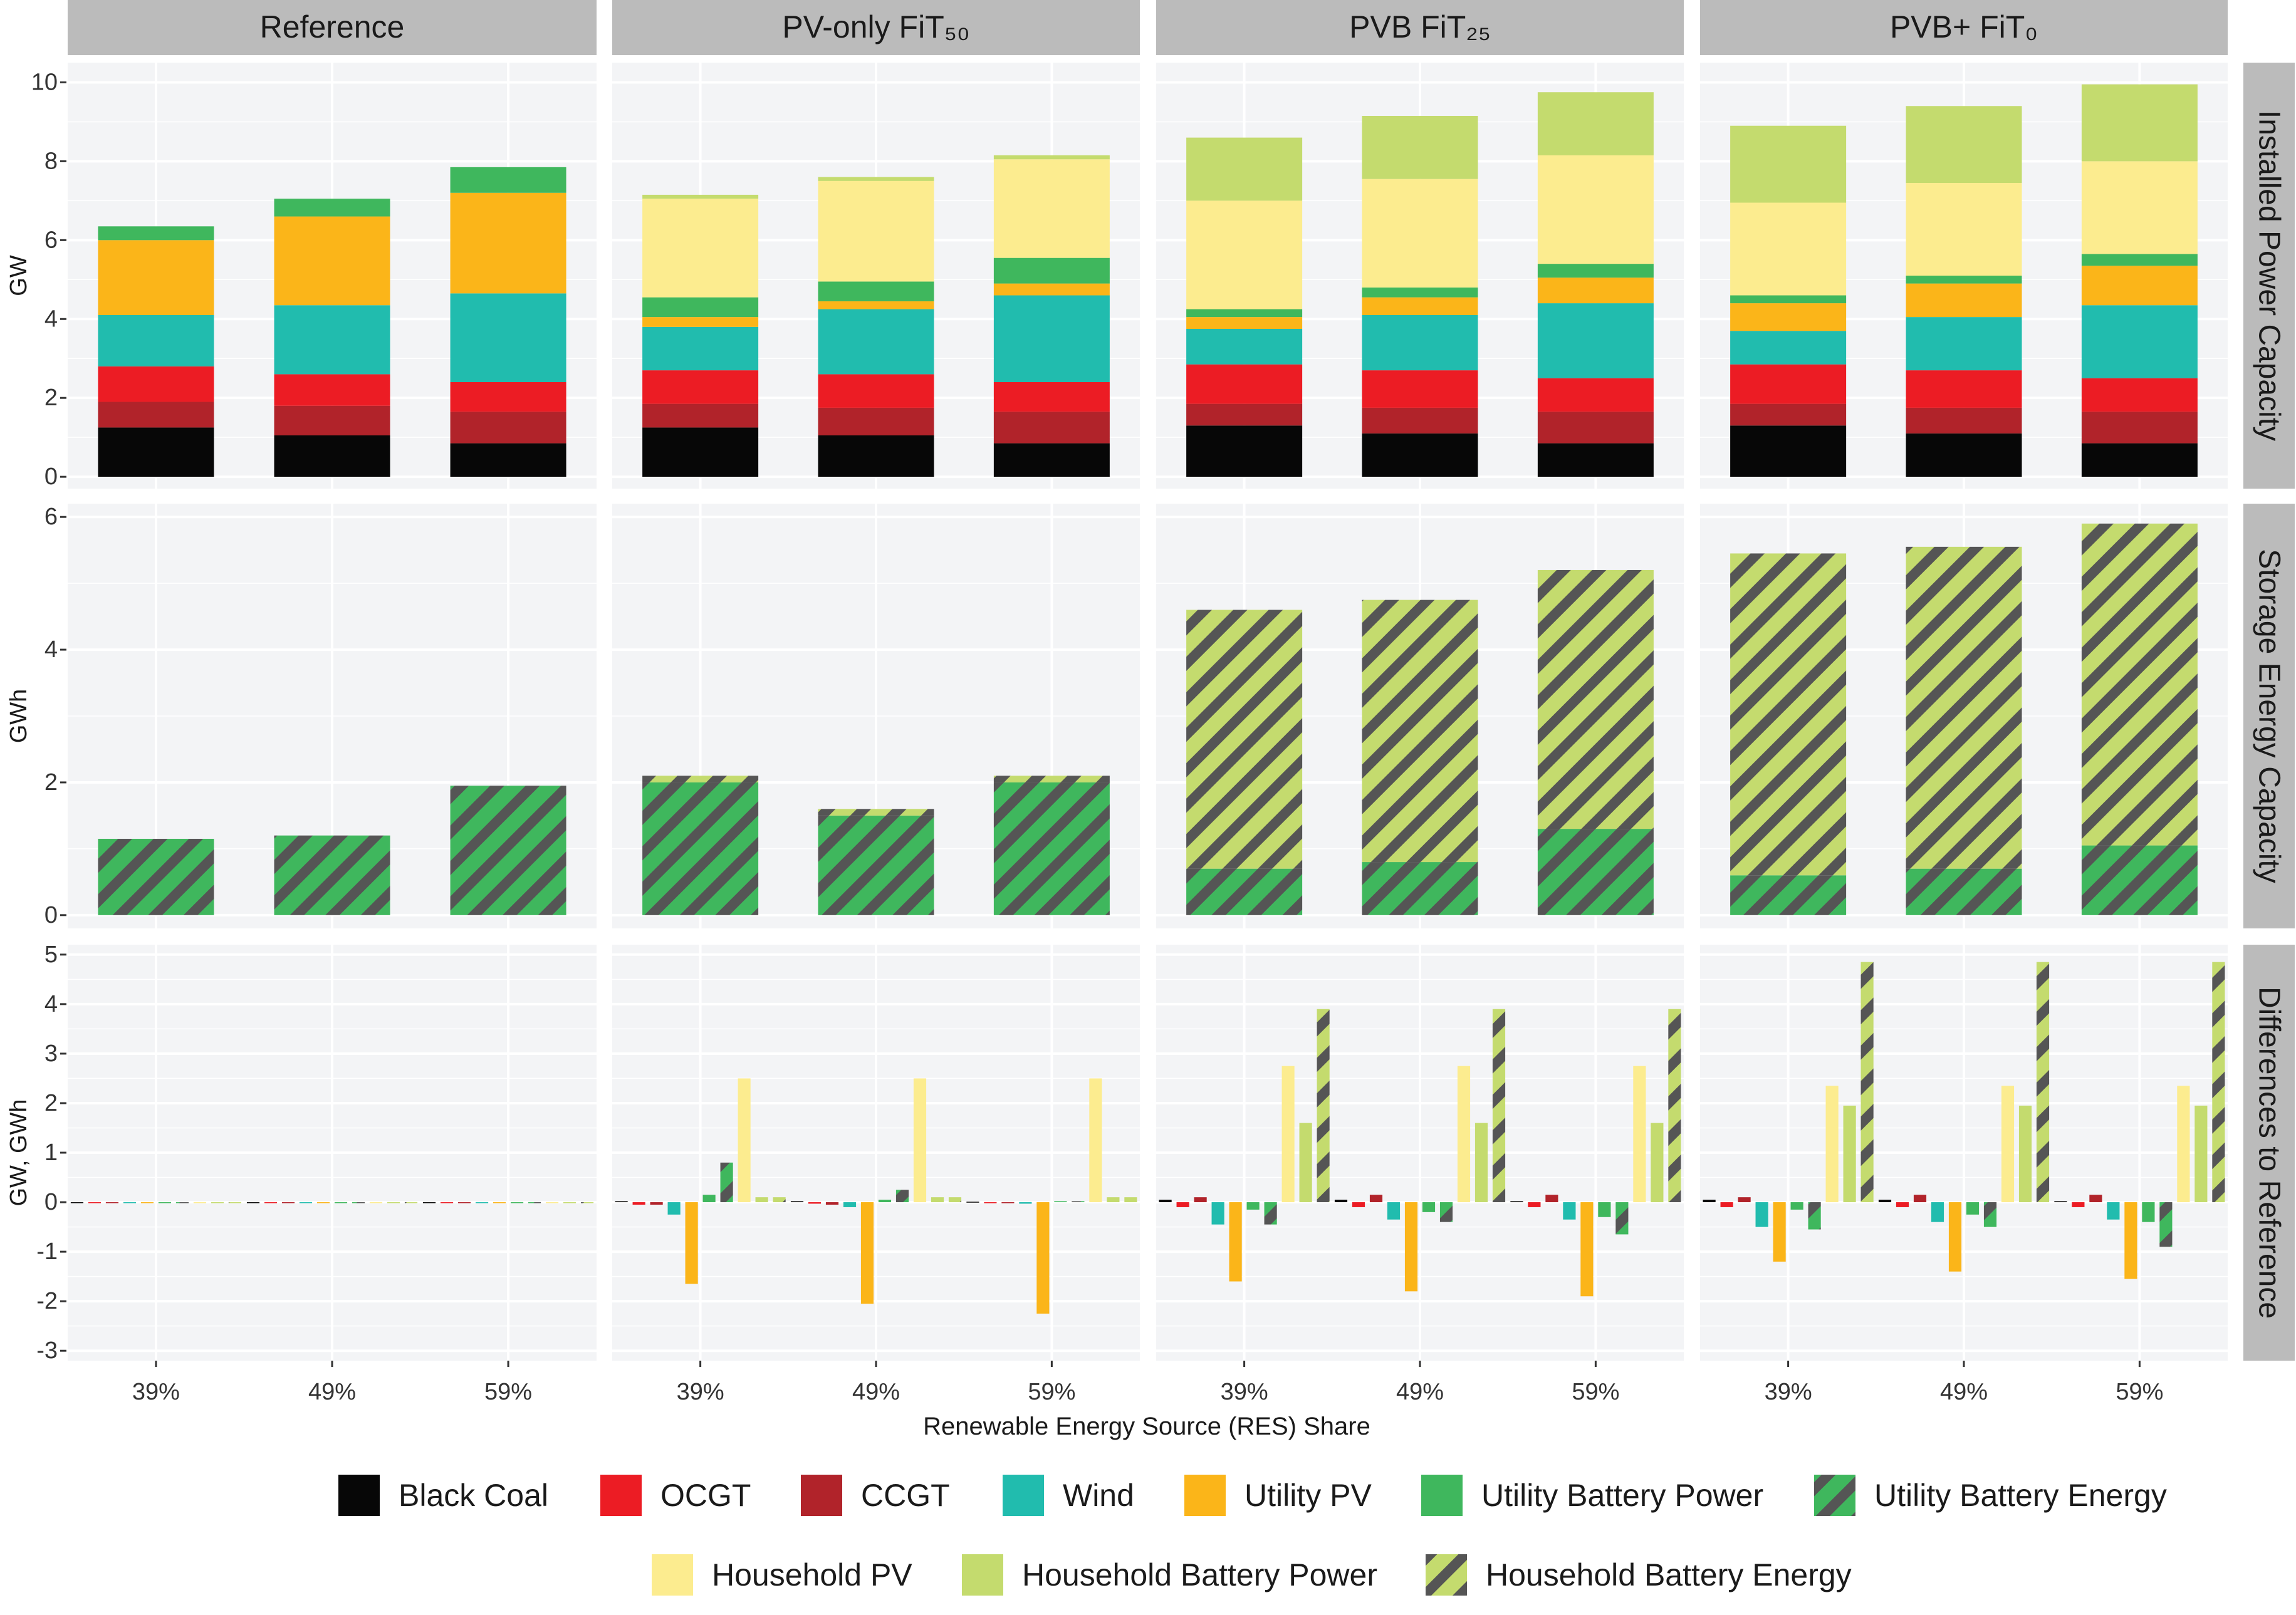  Describe the element at coordinates (1199, 1575) in the screenshot. I see `legend-label: Household Battery Power` at that location.